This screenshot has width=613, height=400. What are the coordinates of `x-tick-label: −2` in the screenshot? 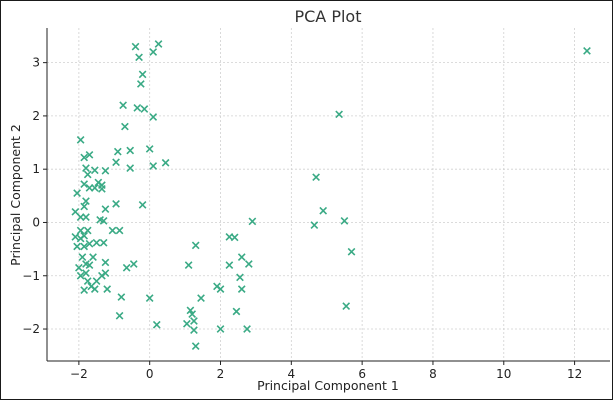 It's located at (79, 374).